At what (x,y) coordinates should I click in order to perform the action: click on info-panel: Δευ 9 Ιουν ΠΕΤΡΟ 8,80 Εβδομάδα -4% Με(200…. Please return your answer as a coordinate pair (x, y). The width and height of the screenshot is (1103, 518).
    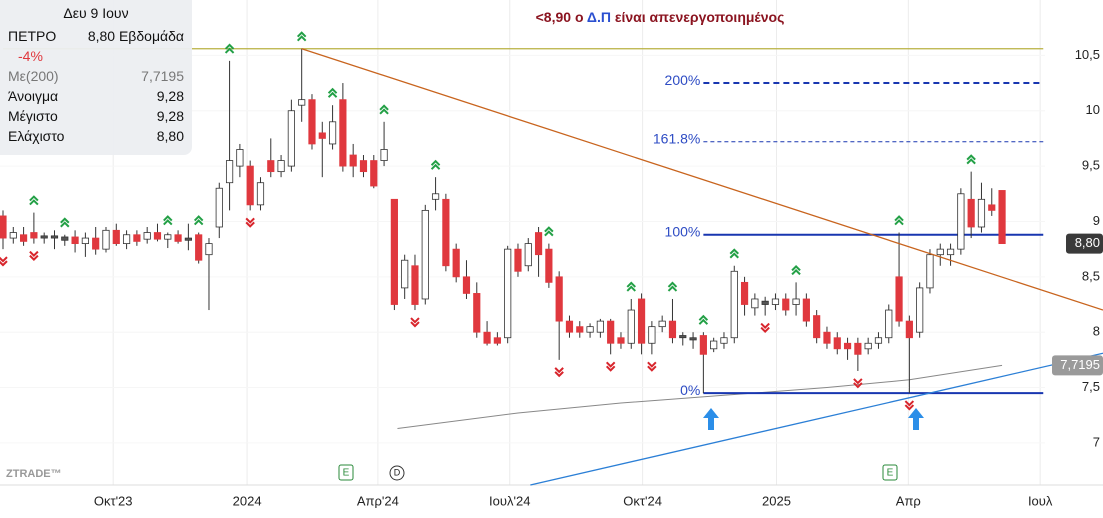
    Looking at the image, I should click on (96, 77).